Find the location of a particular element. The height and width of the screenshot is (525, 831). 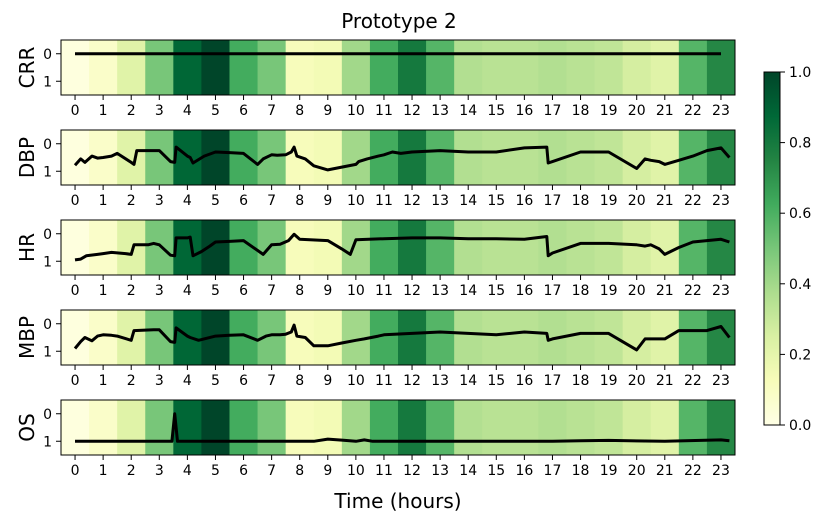

x-tick-label: 1 is located at coordinates (103, 111).